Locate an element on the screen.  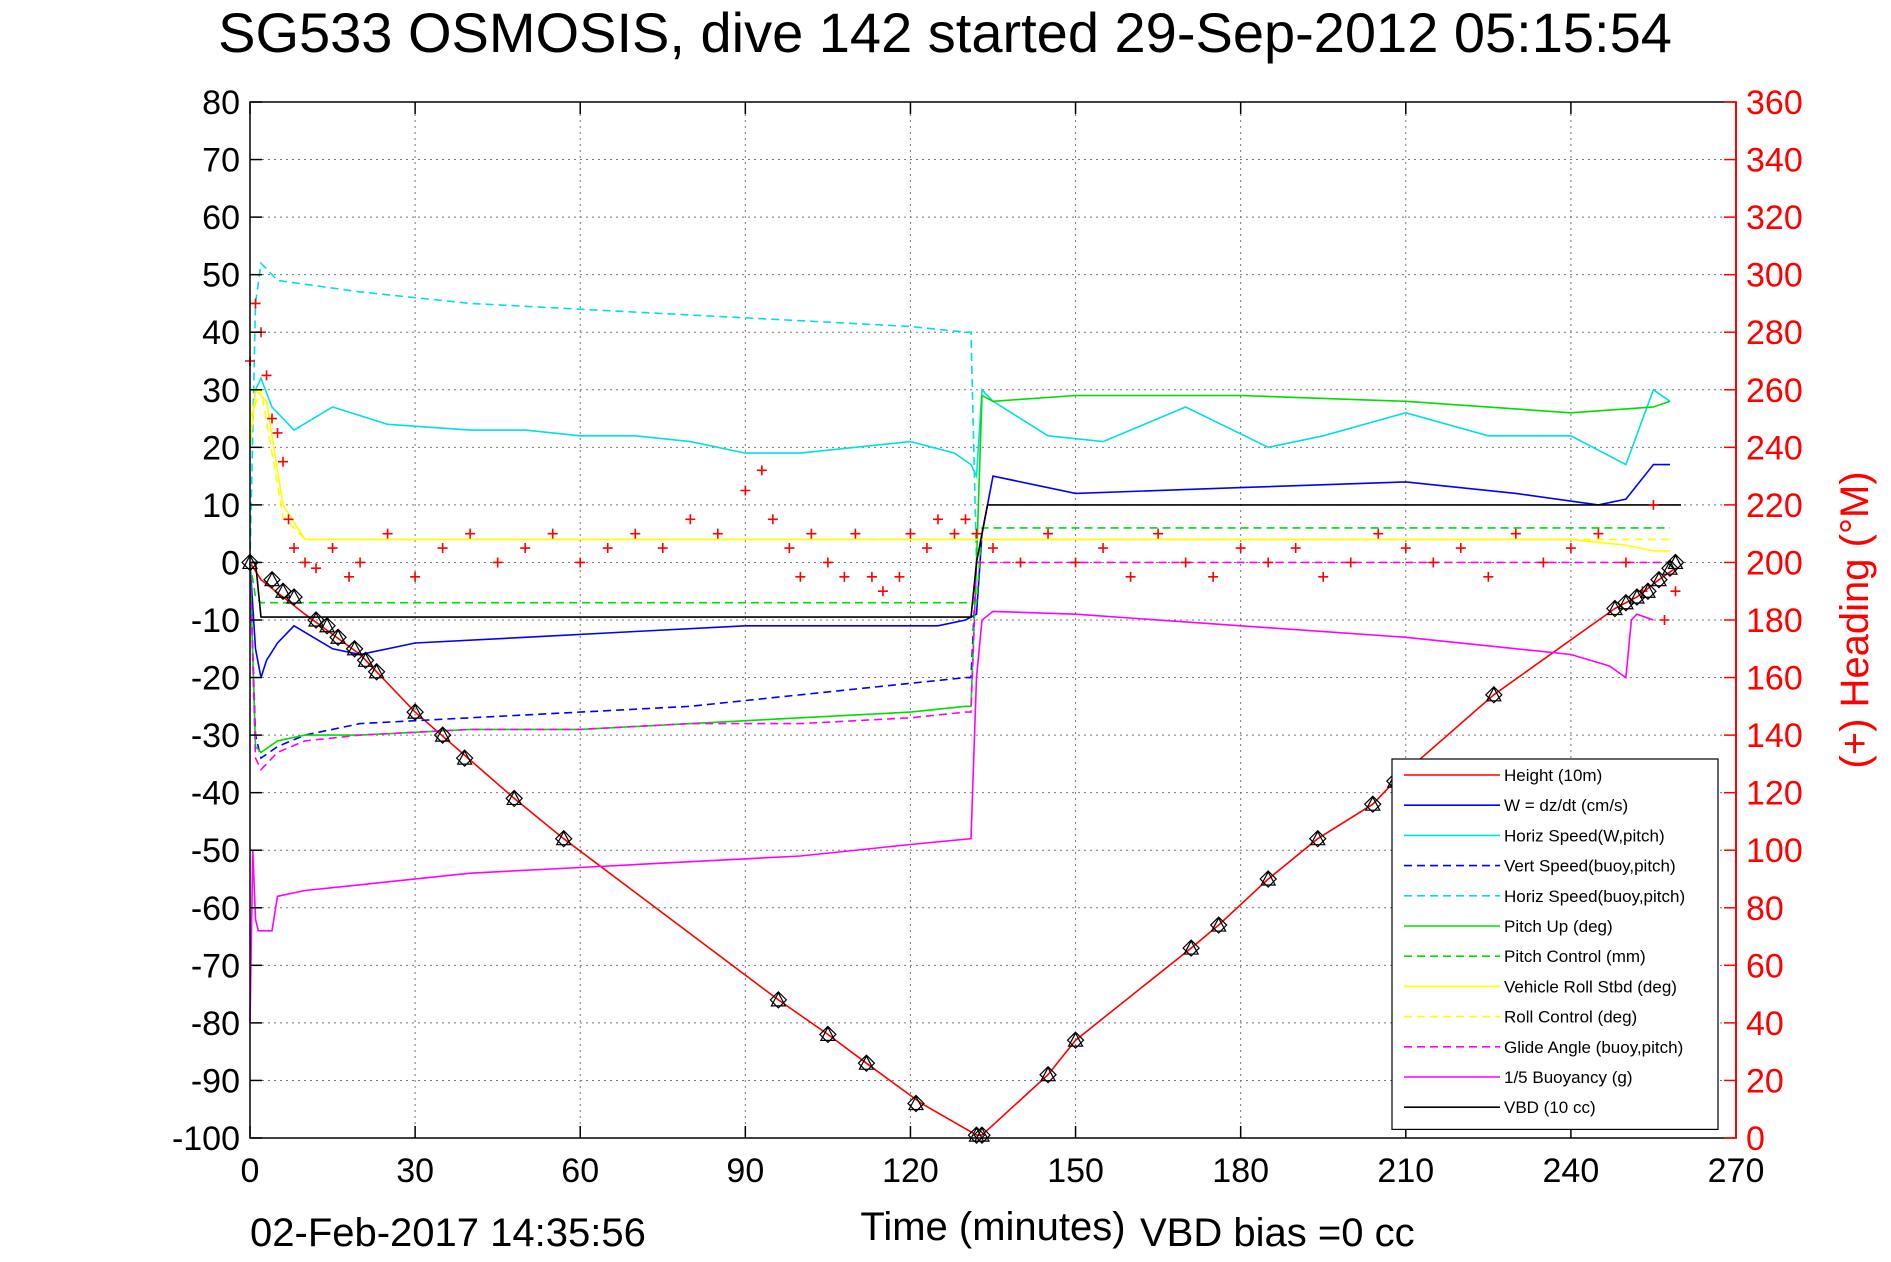
x-tick-label: 60 is located at coordinates (580, 1171).